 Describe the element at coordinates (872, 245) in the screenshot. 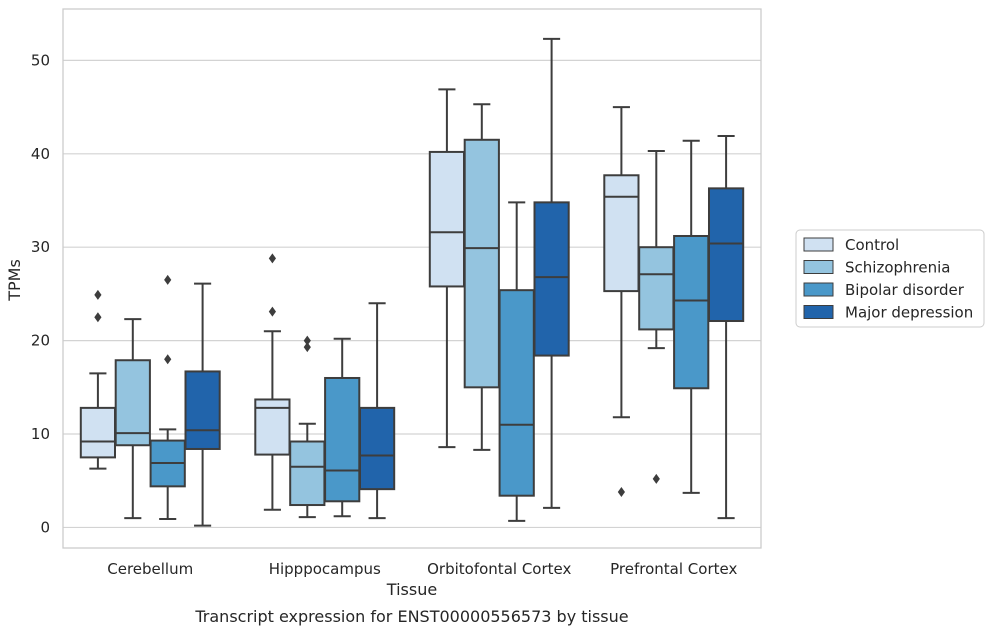

I see `legend-label: Control` at that location.